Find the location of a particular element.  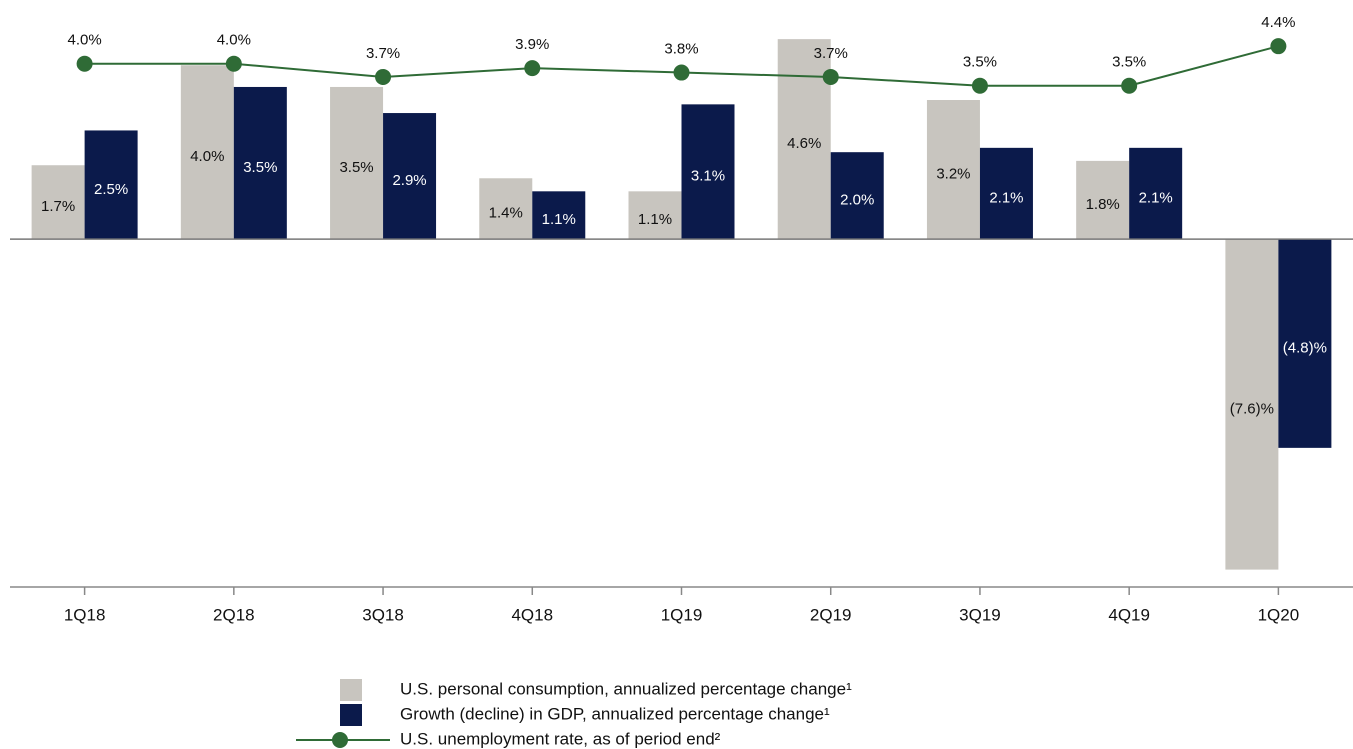

value-label: 3.8% is located at coordinates (681, 49).